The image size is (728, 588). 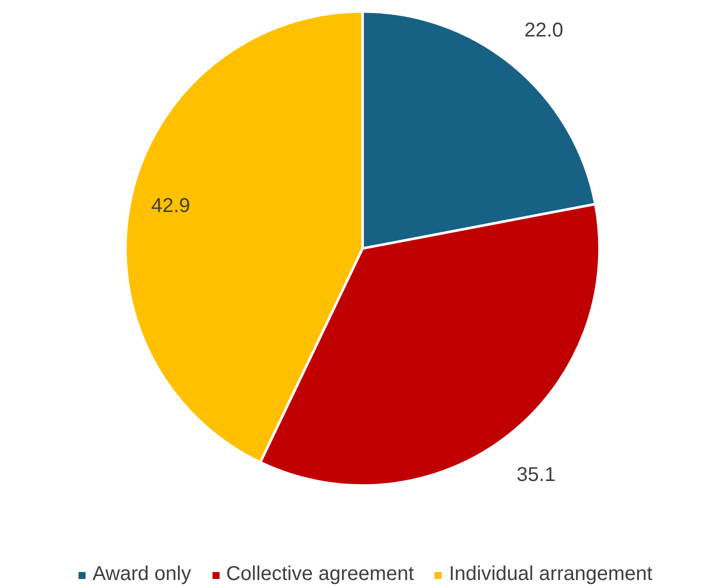 What do you see at coordinates (550, 574) in the screenshot?
I see `legend-label: Individual arrangement` at bounding box center [550, 574].